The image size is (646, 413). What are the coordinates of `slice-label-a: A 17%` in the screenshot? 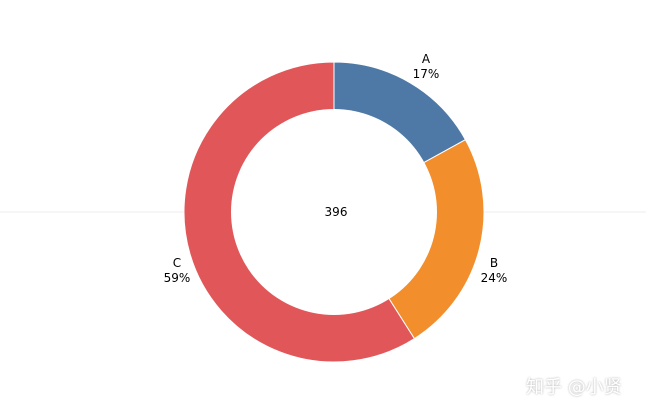 It's located at (426, 67).